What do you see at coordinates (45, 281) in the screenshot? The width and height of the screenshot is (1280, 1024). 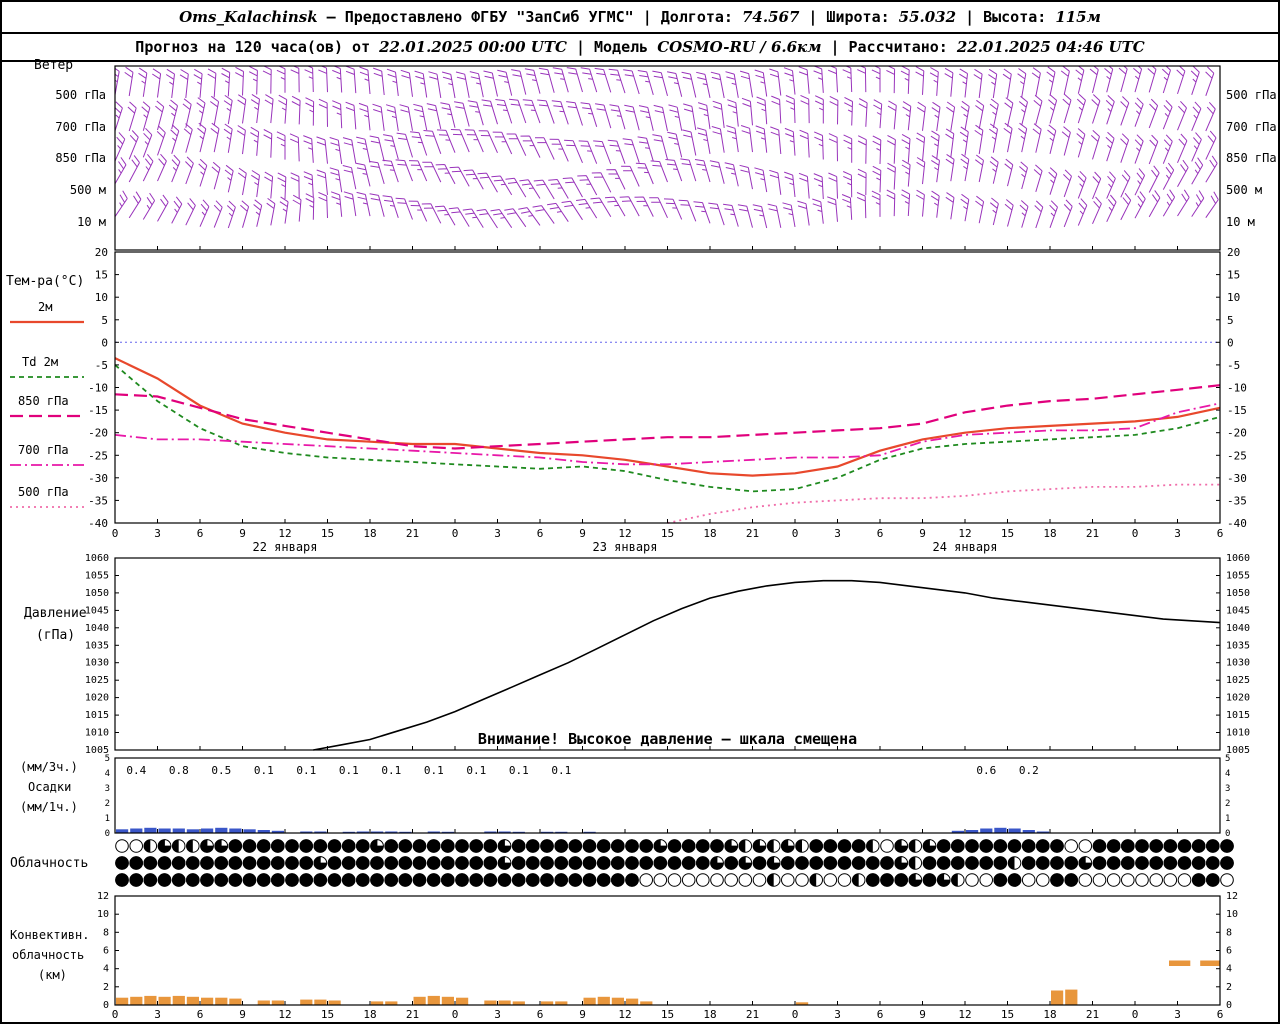 I see `temperature-panel-title: Тем-ра(°C)` at bounding box center [45, 281].